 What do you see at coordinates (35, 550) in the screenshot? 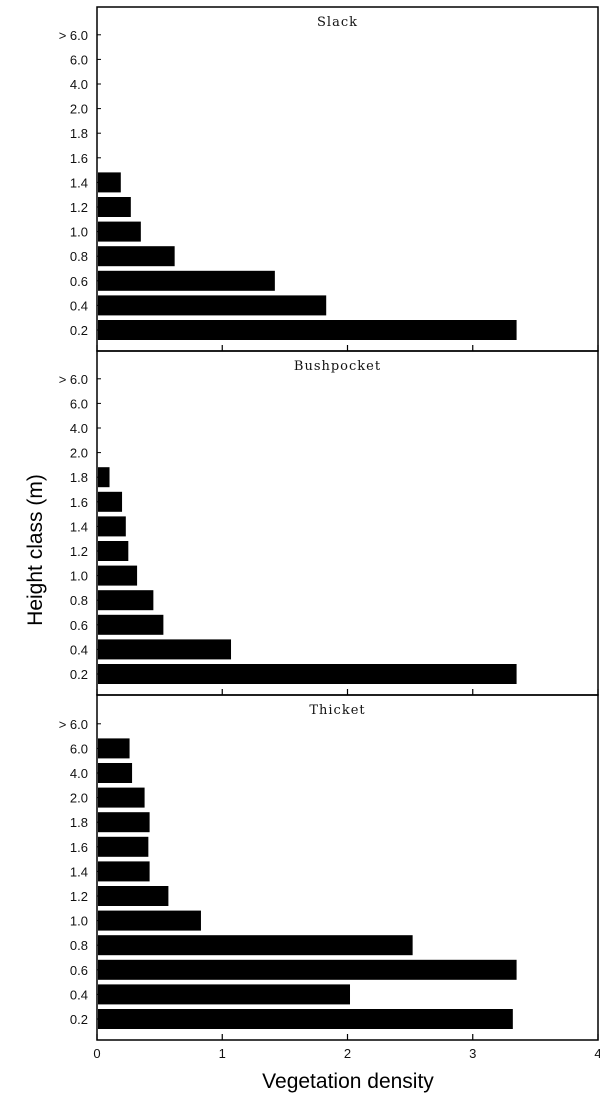
I see `y-axis-title: Height class (m)` at bounding box center [35, 550].